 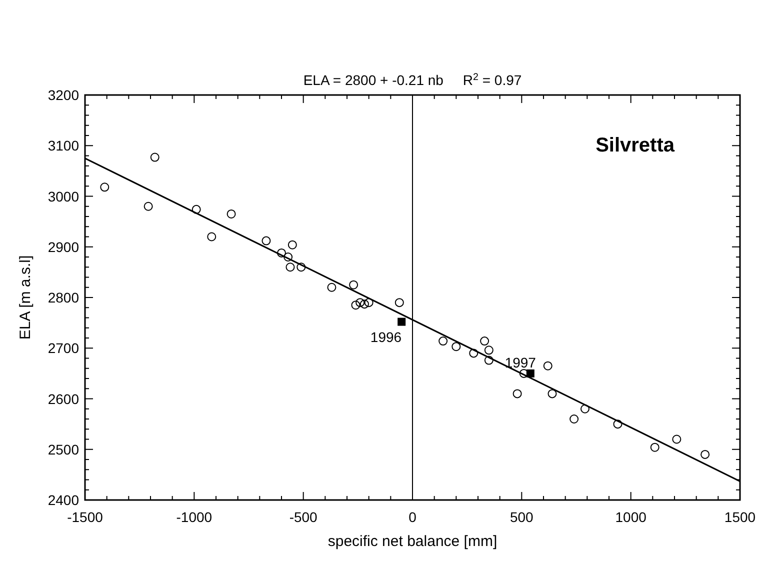 What do you see at coordinates (386, 336) in the screenshot?
I see `annotation: 1996` at bounding box center [386, 336].